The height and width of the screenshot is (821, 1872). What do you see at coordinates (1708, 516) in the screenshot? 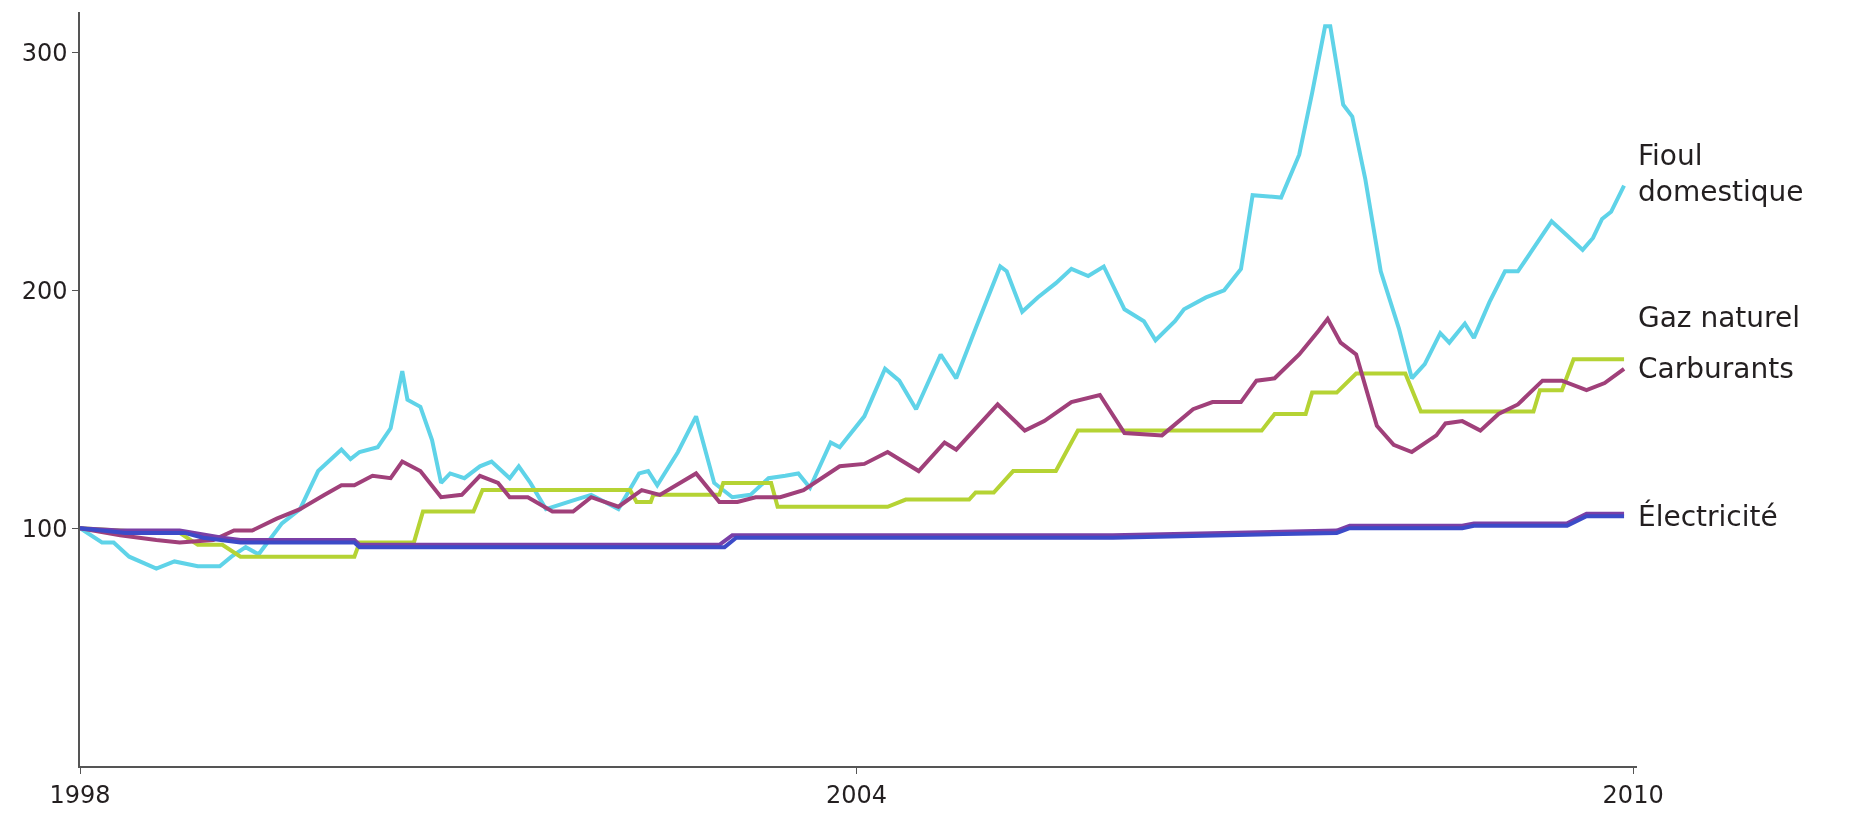
I see `series-label: Électricité` at bounding box center [1708, 516].